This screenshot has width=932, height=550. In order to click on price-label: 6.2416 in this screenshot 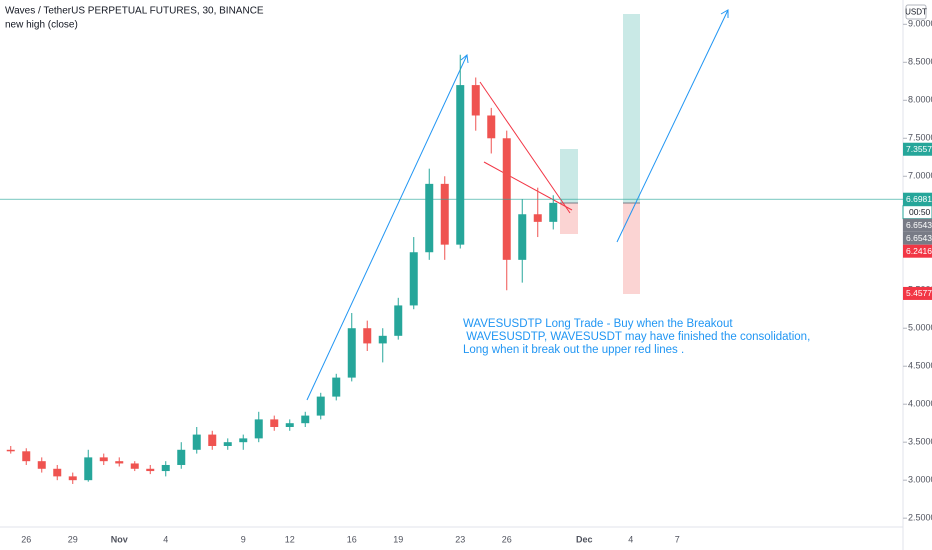, I will do `click(919, 251)`.